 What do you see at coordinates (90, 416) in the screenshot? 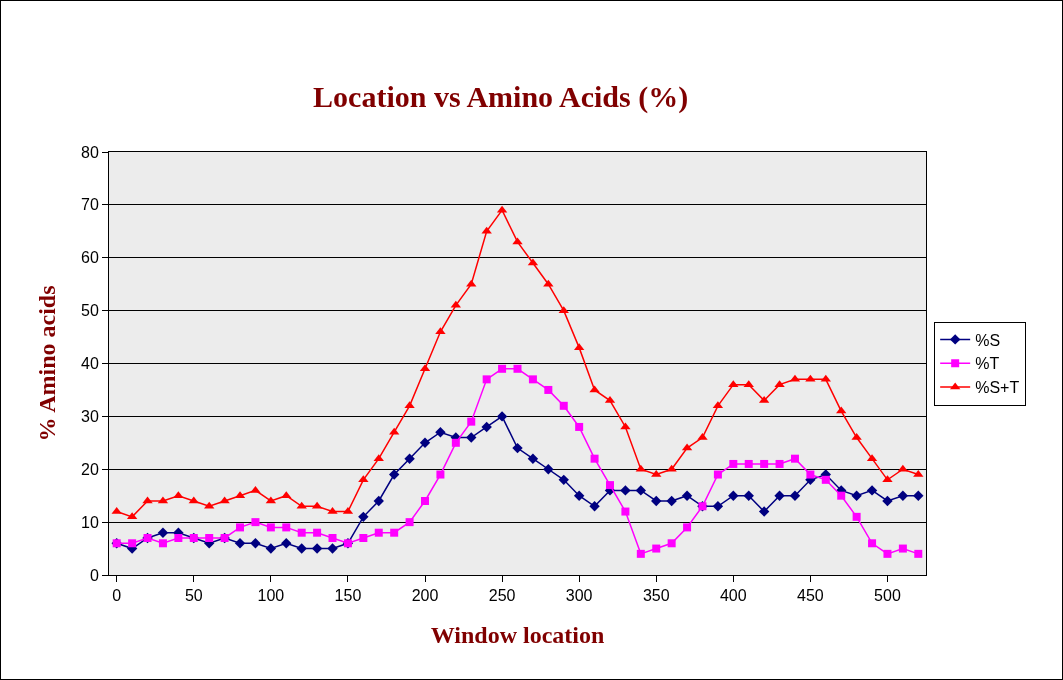
I see `y-tick-label: 30` at bounding box center [90, 416].